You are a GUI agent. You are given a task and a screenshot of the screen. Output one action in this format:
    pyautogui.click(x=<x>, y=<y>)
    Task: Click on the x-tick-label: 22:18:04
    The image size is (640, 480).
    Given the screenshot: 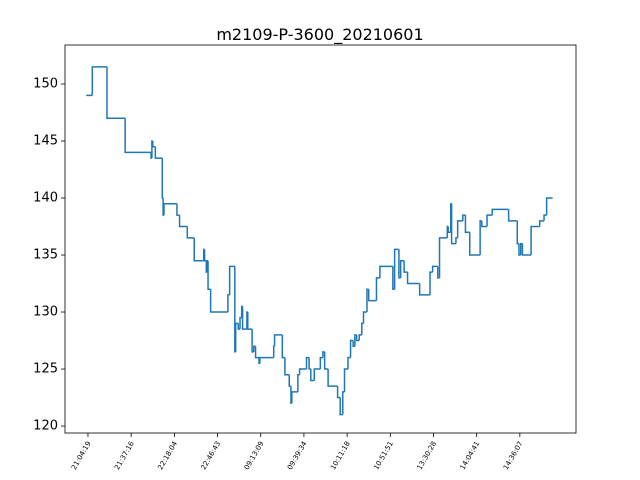 What is the action you would take?
    pyautogui.click(x=167, y=456)
    